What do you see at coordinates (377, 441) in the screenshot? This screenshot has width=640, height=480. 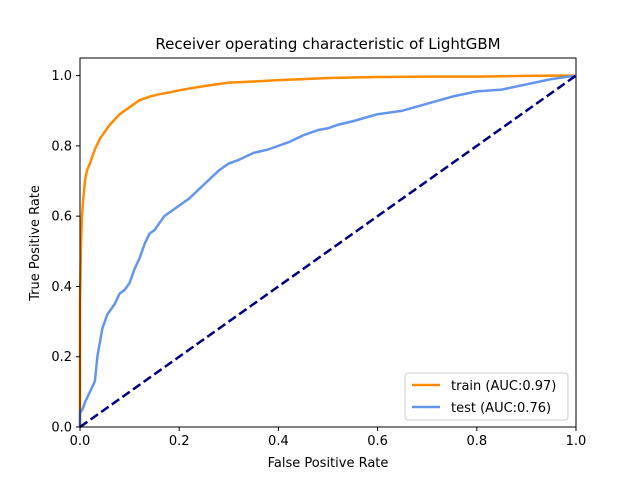 I see `x-tick-label: 0.6` at bounding box center [377, 441].